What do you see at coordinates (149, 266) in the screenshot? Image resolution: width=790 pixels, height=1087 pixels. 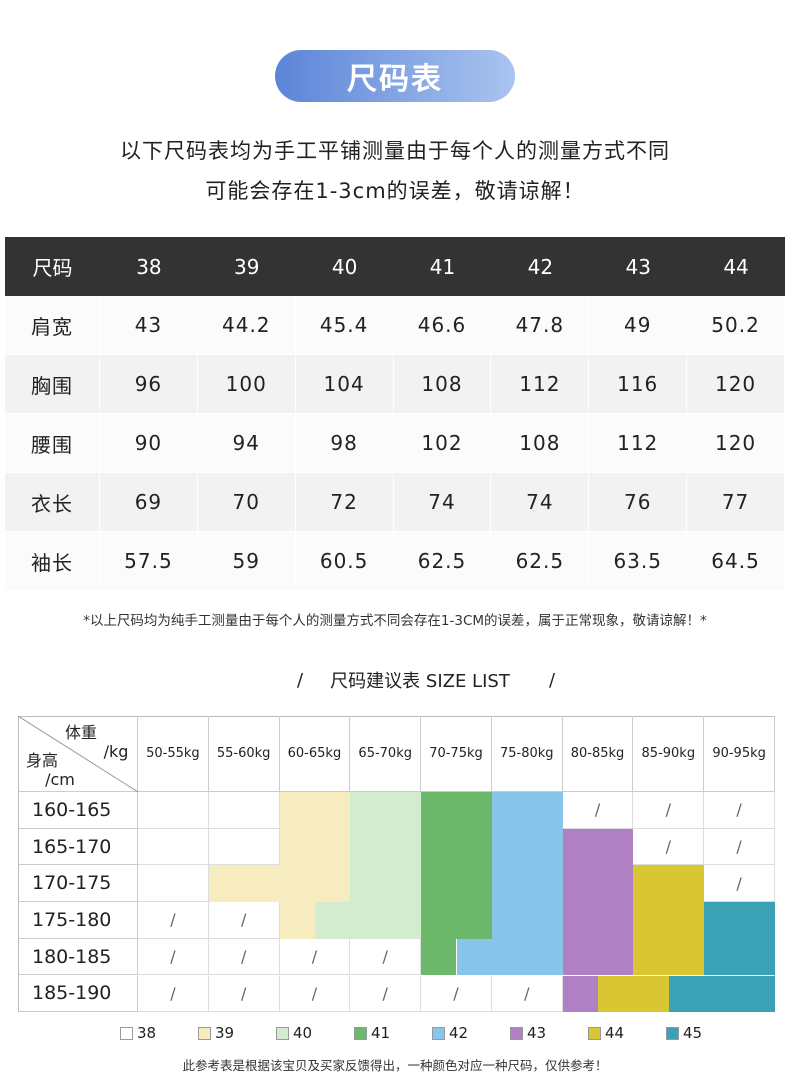 I see `header-cell: 38` at bounding box center [149, 266].